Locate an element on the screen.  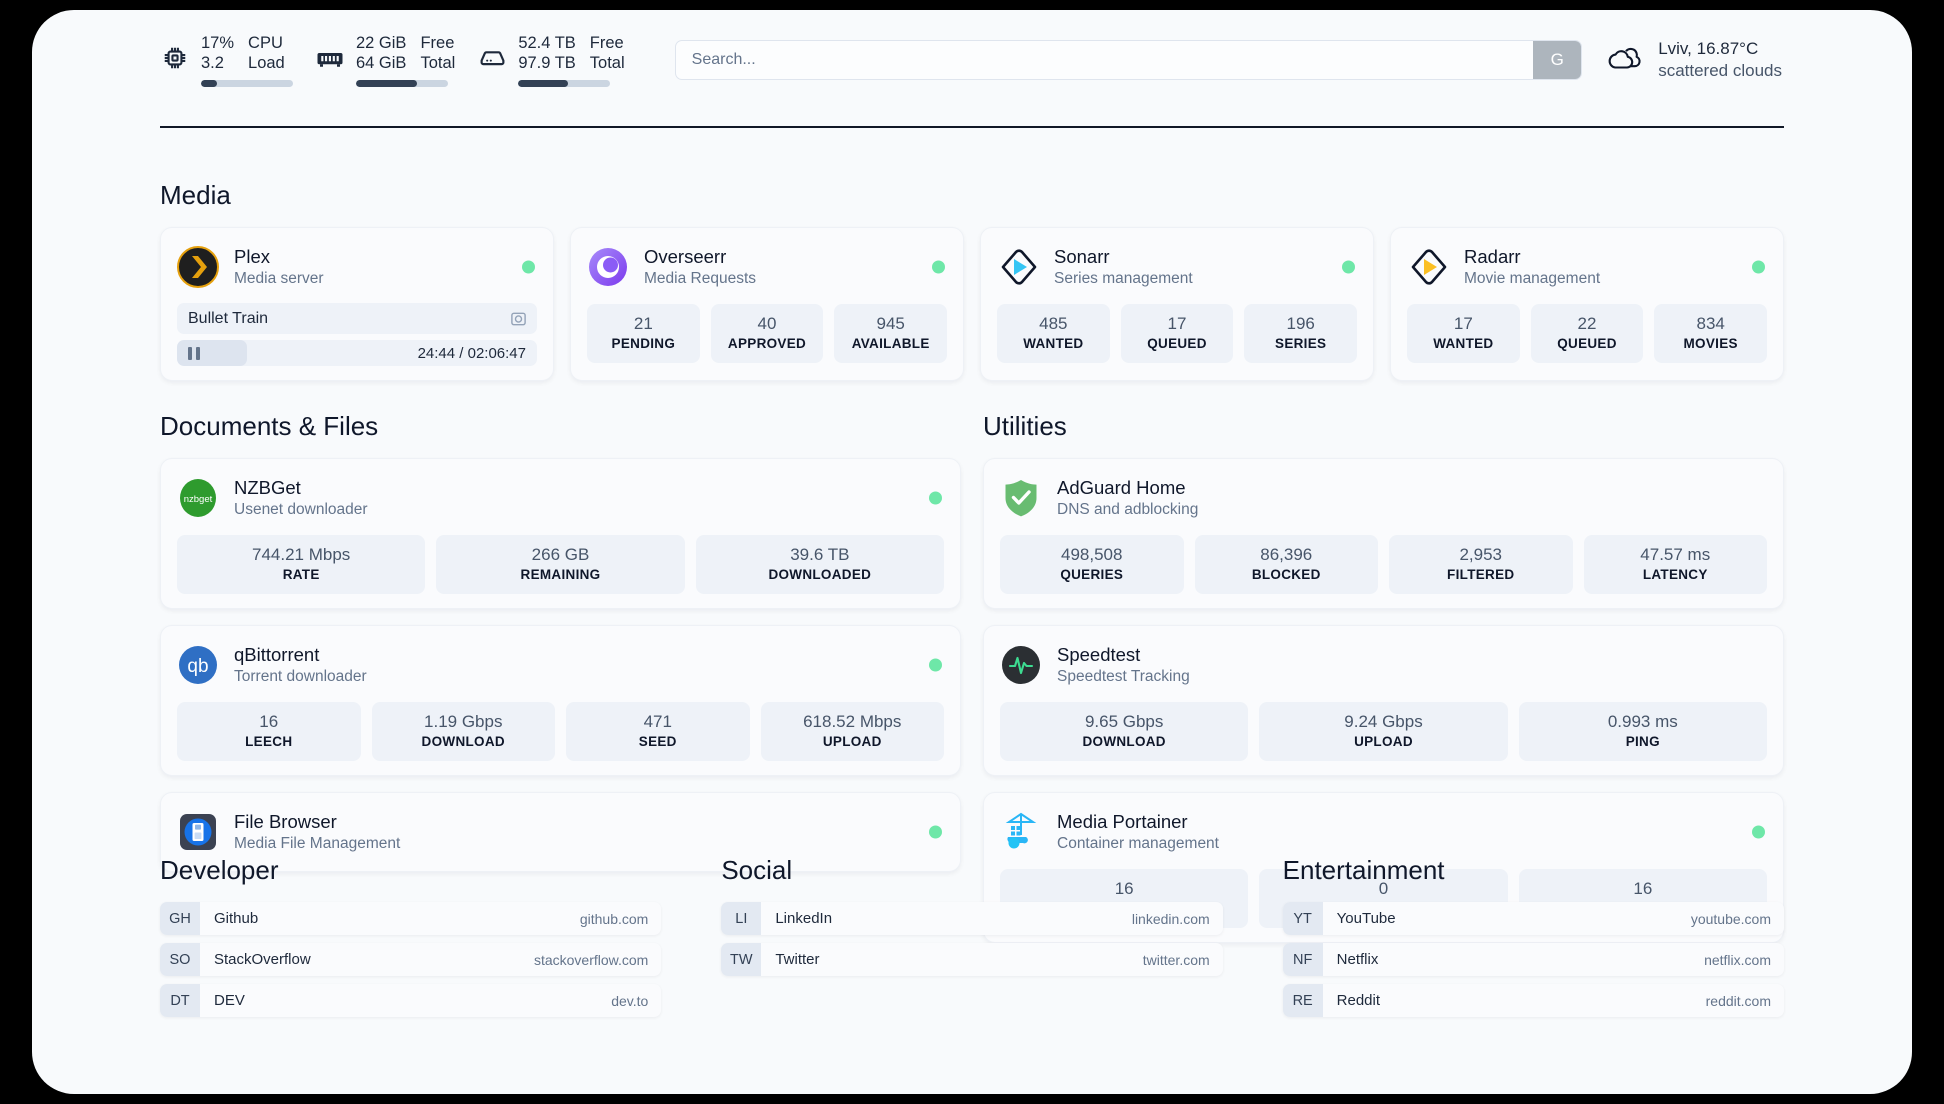
header-stat-memory: 22 GiB 64 GiB Free Total is located at coordinates (385, 60).